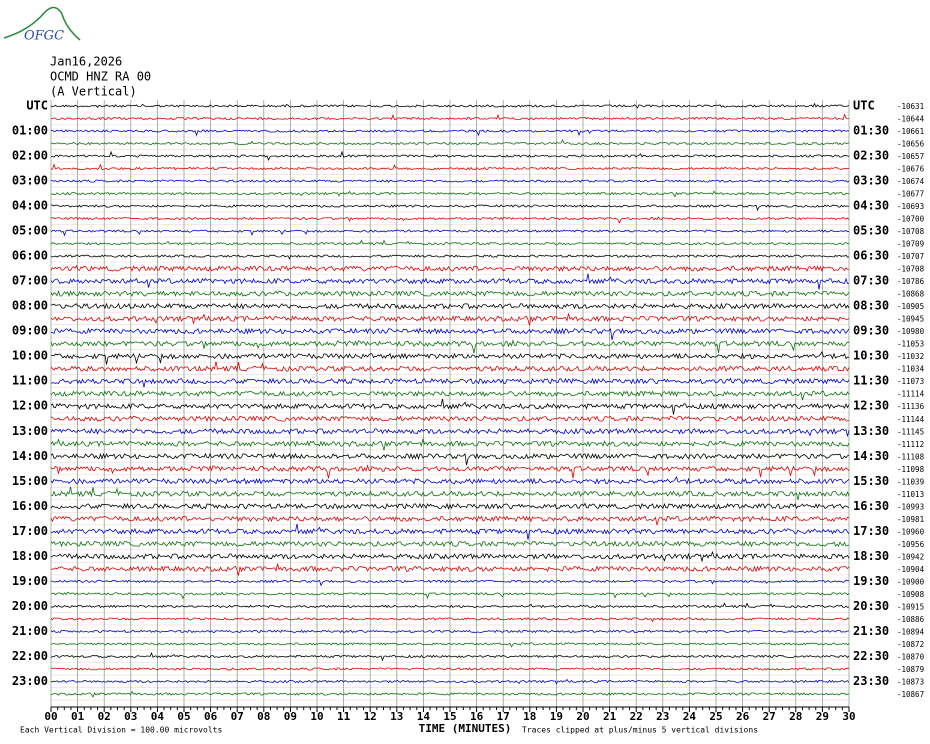 The height and width of the screenshot is (744, 930). What do you see at coordinates (911, 531) in the screenshot?
I see `trace-offset: -10960` at bounding box center [911, 531].